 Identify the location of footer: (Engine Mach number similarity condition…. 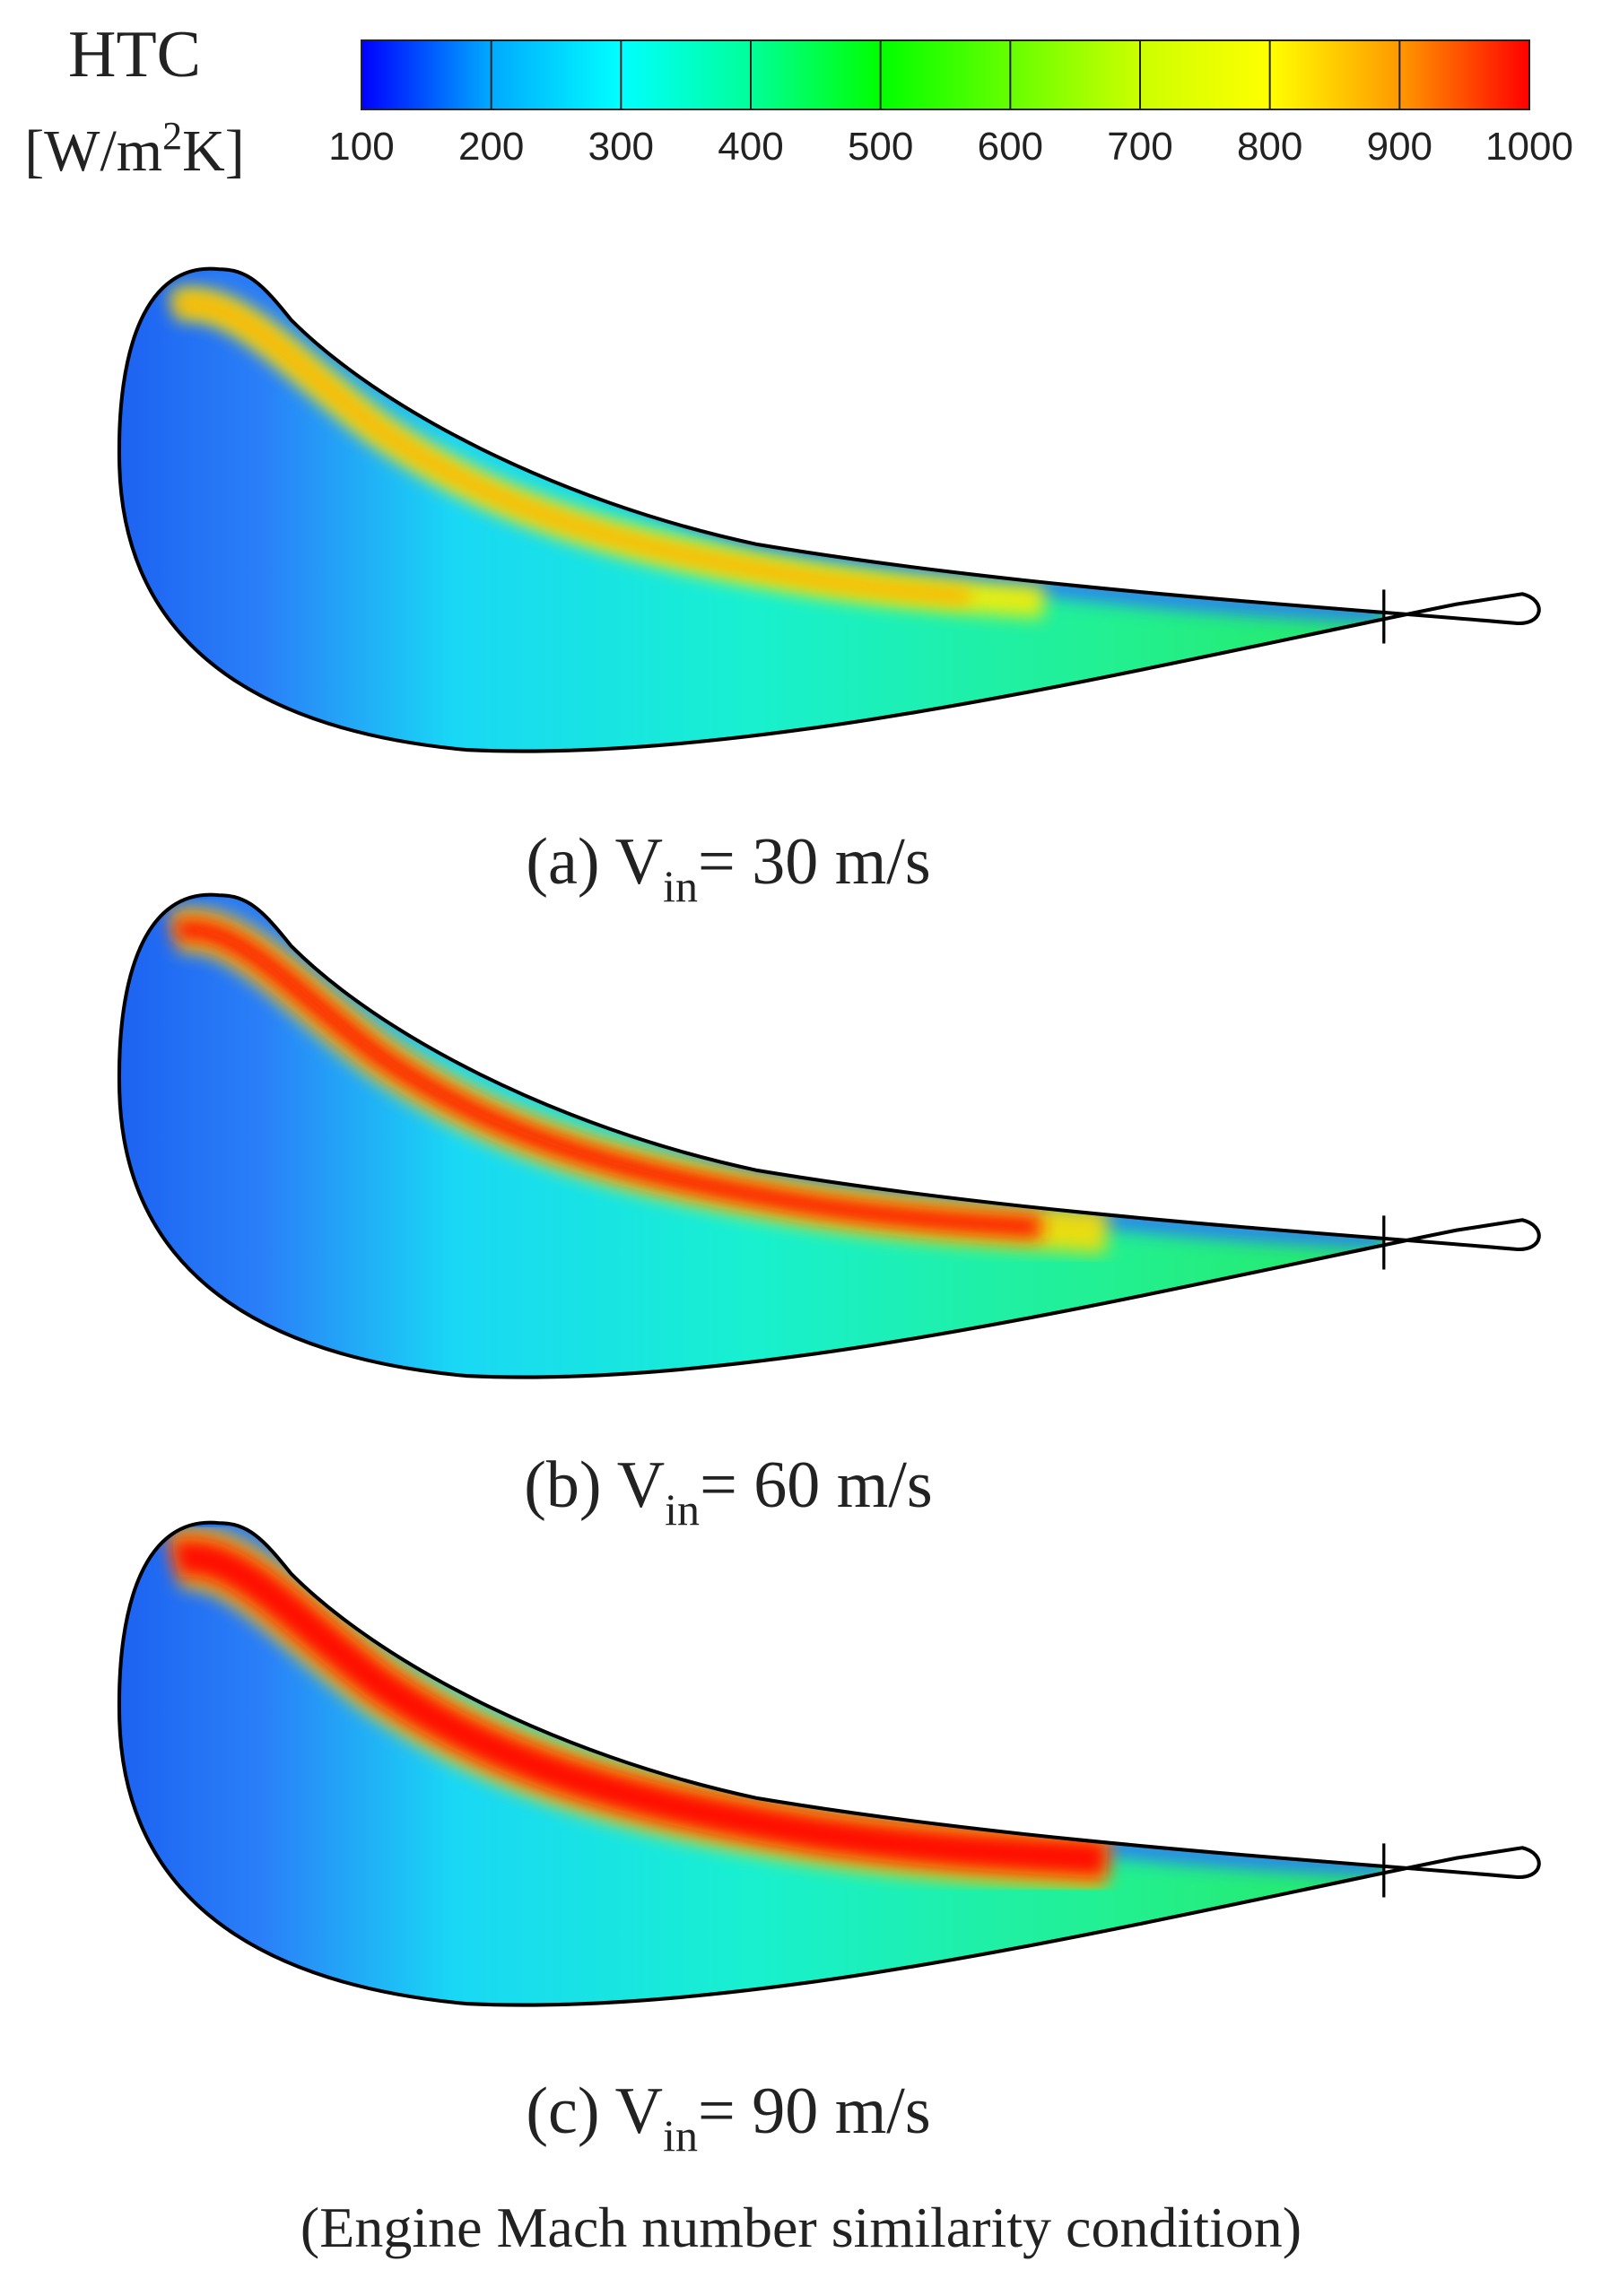
(801, 2227).